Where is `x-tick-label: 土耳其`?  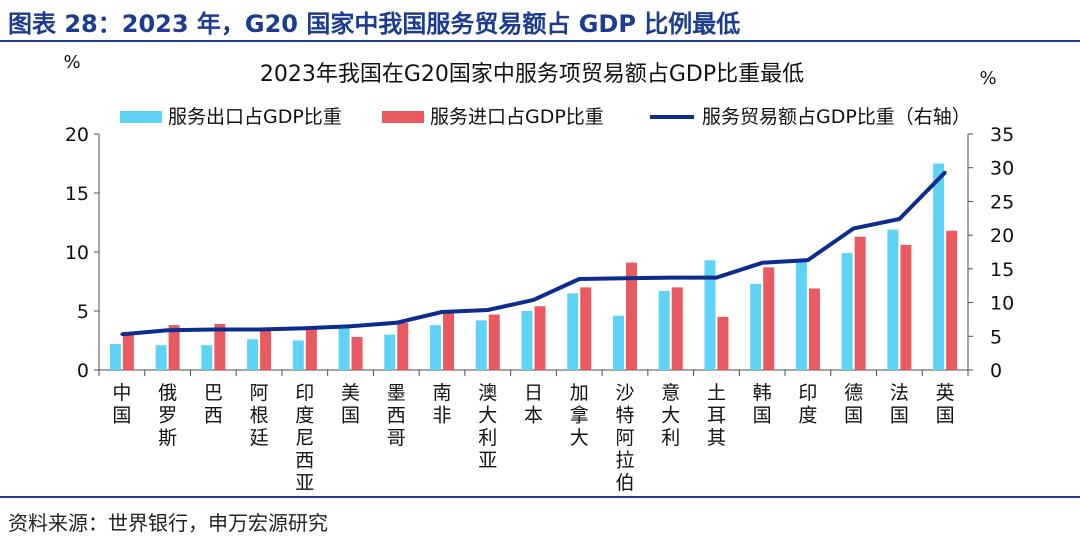
x-tick-label: 土耳其 is located at coordinates (716, 415).